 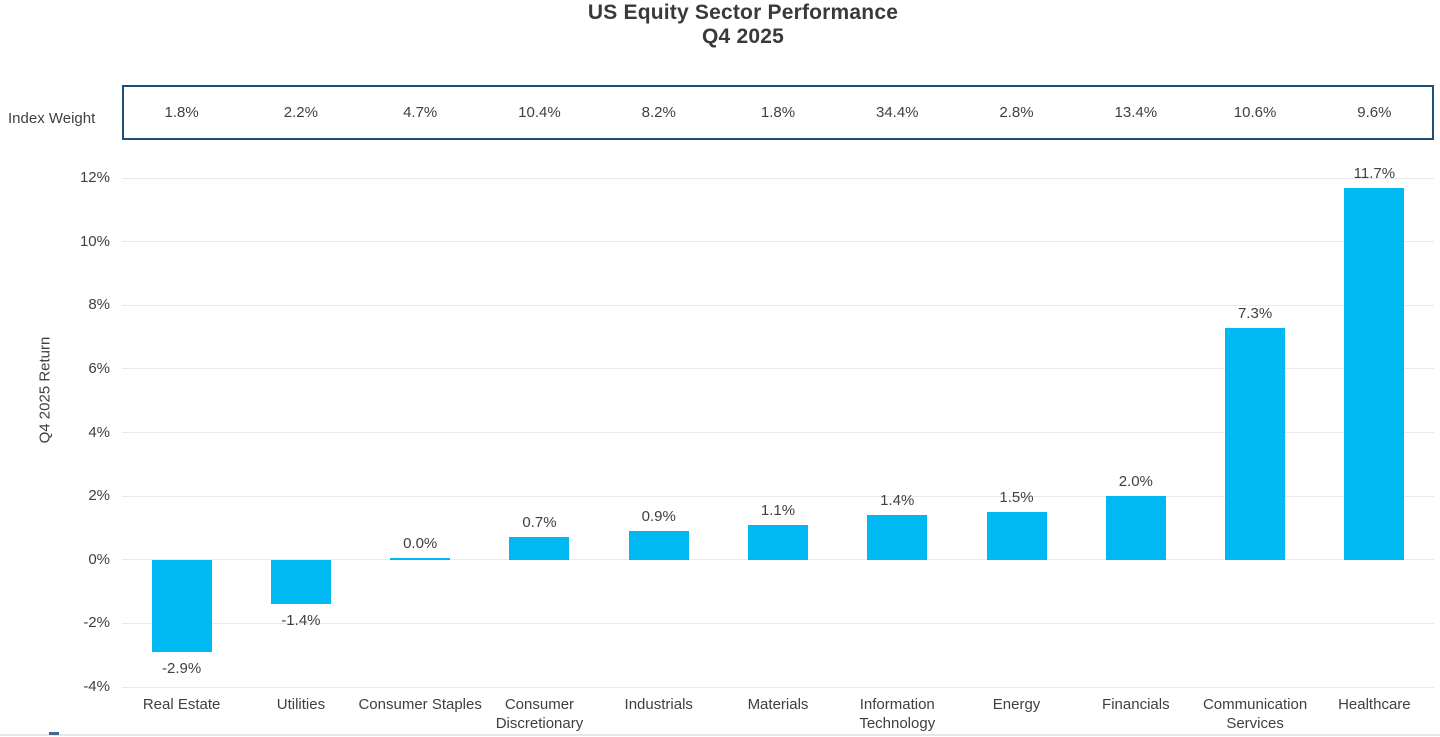 I want to click on bar-value-label: -1.4%, so click(x=301, y=621).